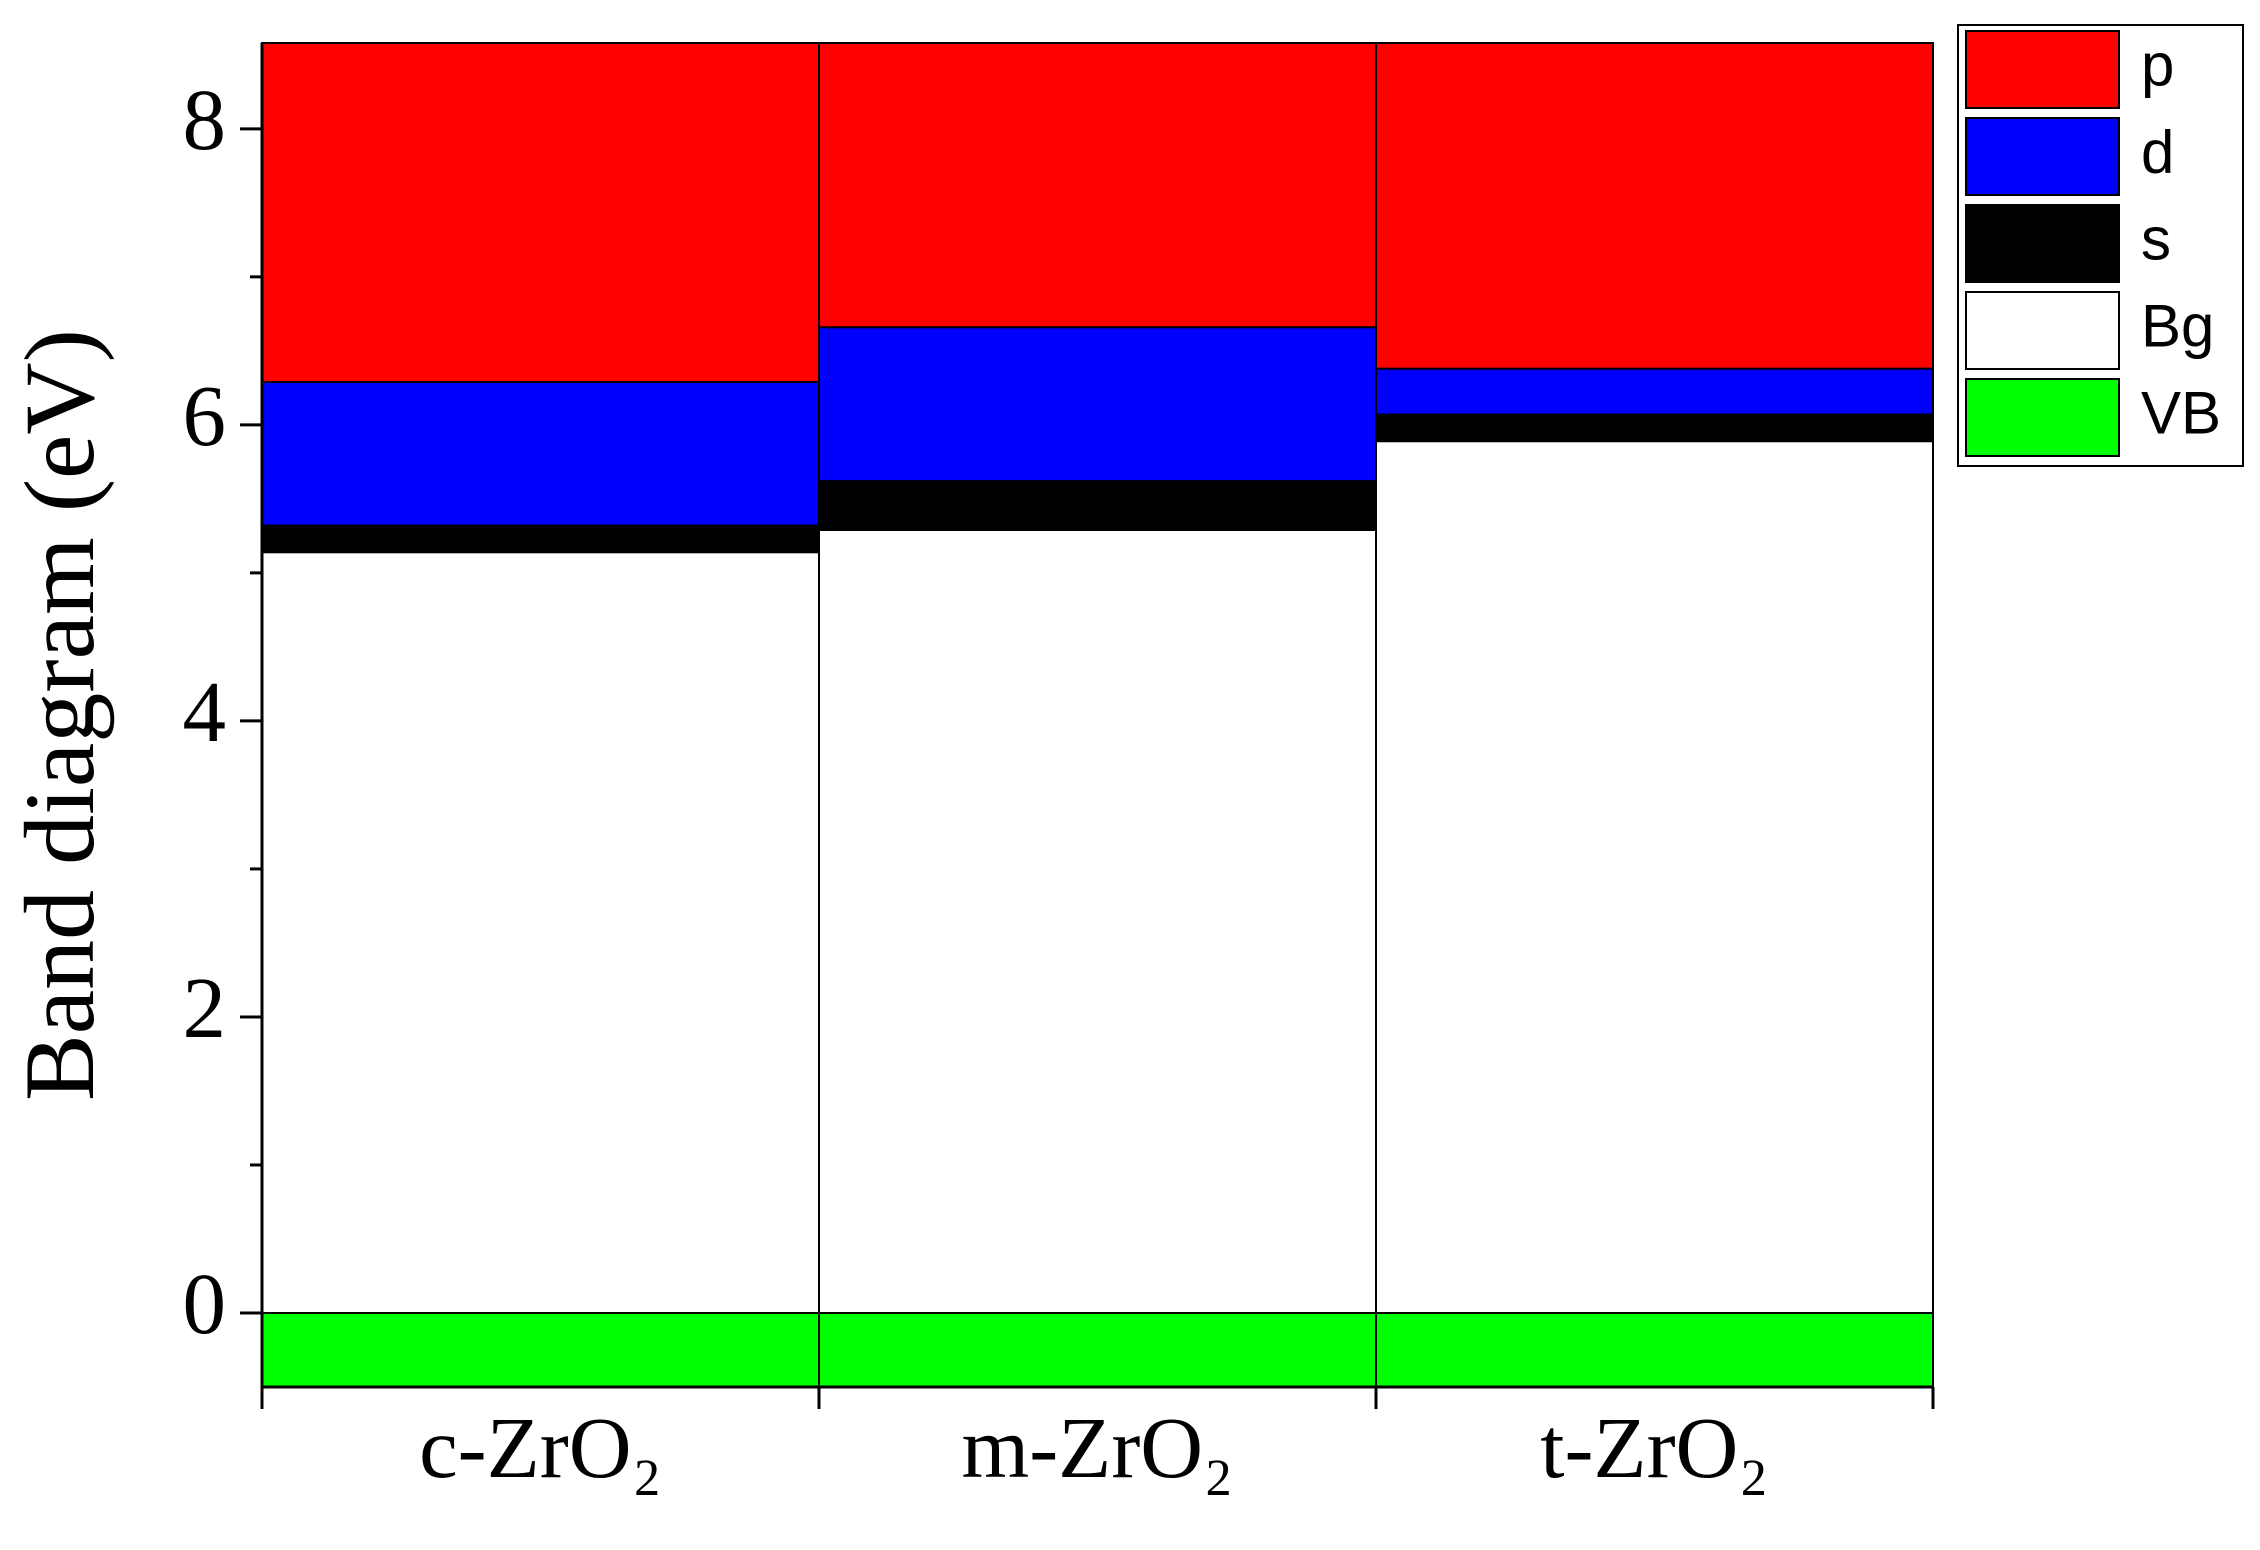 The image size is (2260, 1550). What do you see at coordinates (2177, 325) in the screenshot?
I see `legend-label: Bg` at bounding box center [2177, 325].